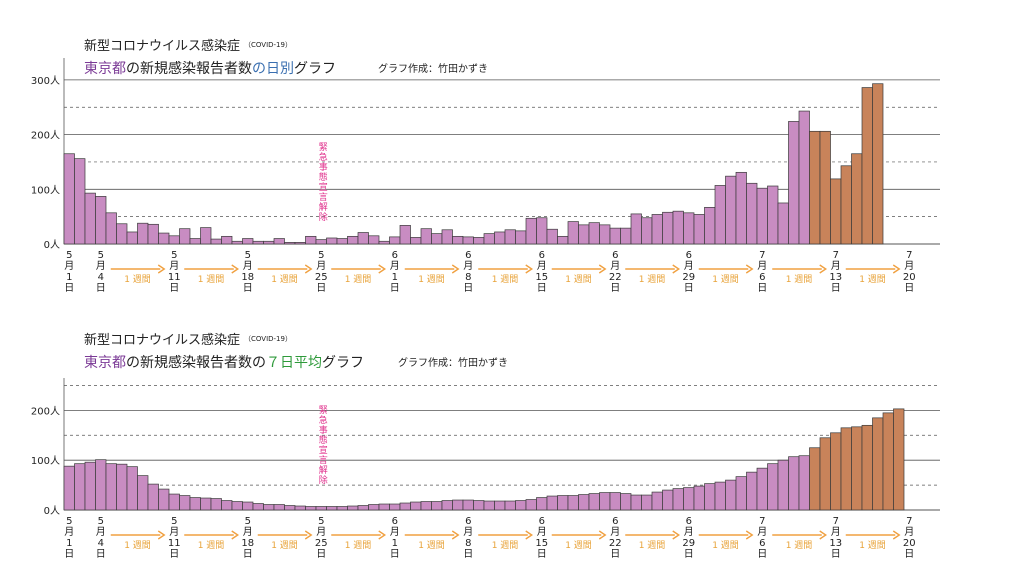 The width and height of the screenshot is (1024, 578). What do you see at coordinates (909, 543) in the screenshot?
I see `x-tick-label: 20` at bounding box center [909, 543].